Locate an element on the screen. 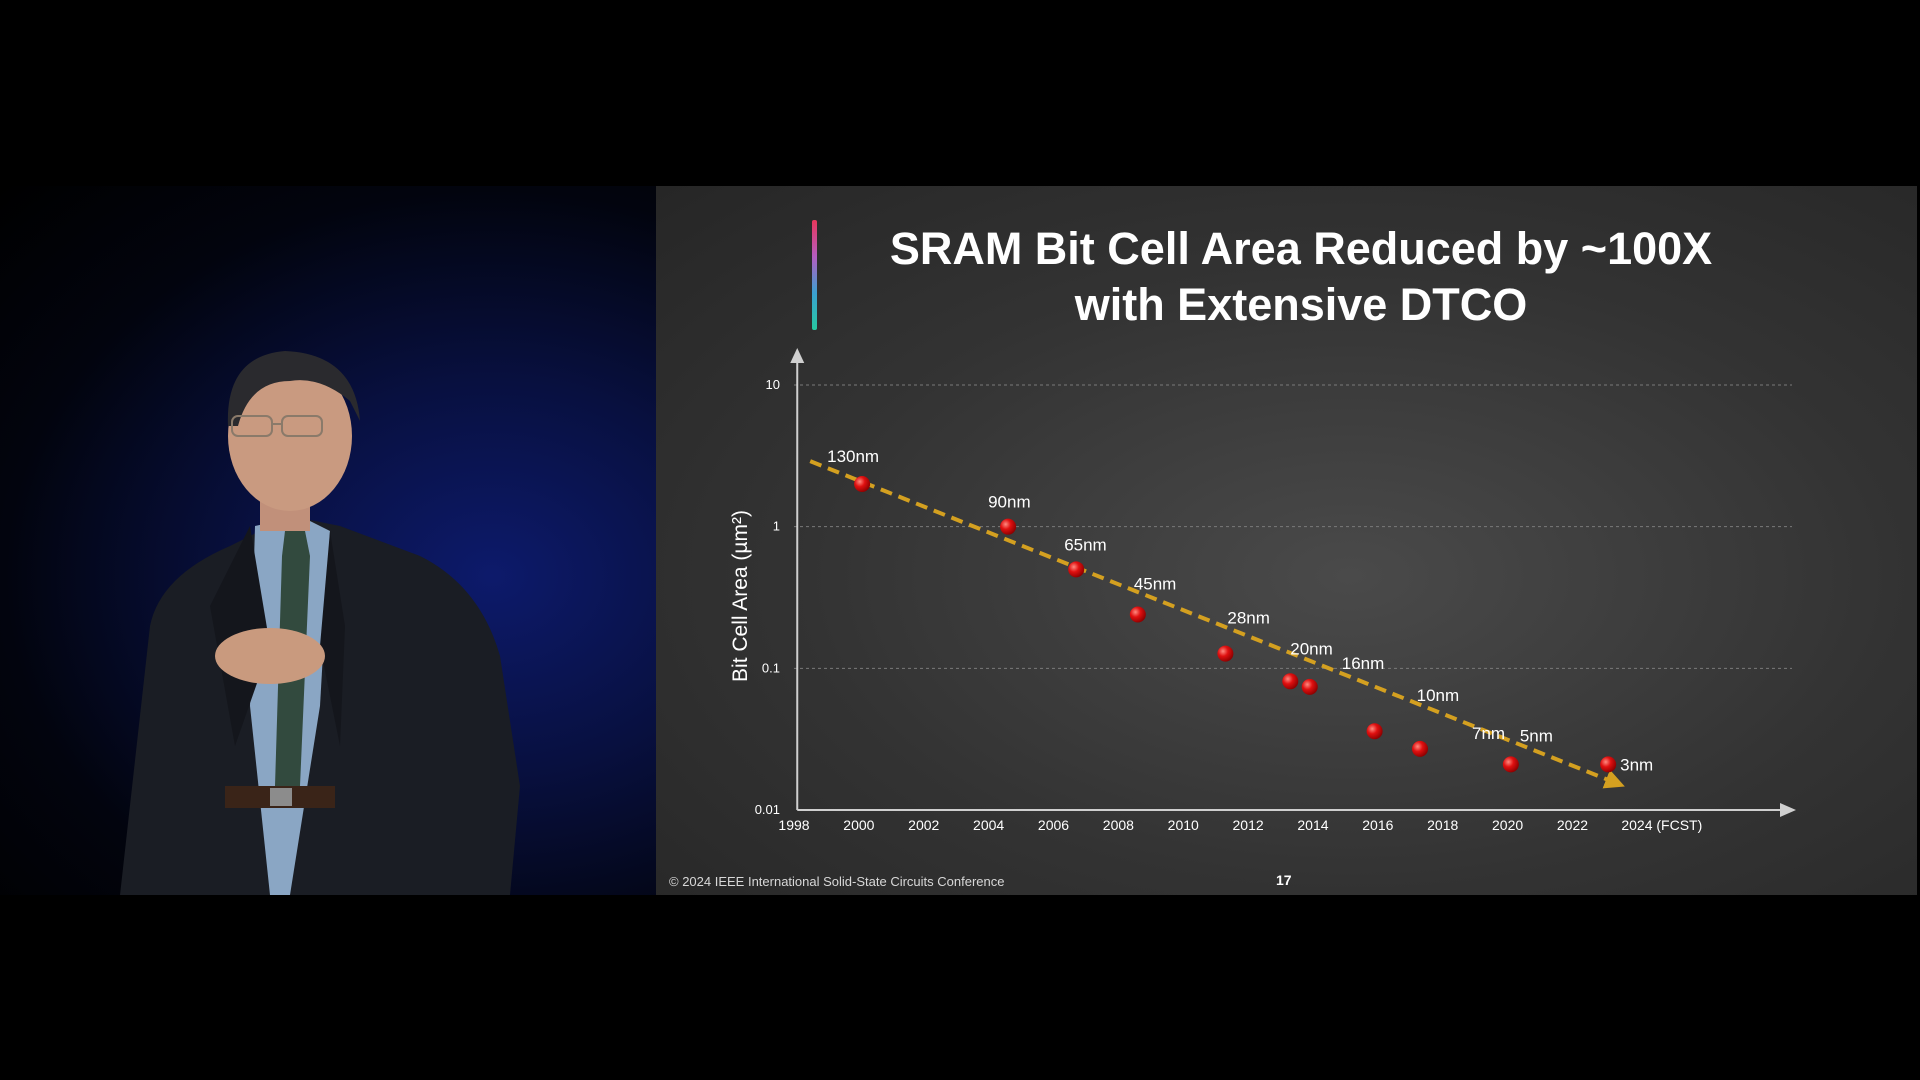 This screenshot has height=1080, width=1920. point-label: 65nm is located at coordinates (1085, 544).